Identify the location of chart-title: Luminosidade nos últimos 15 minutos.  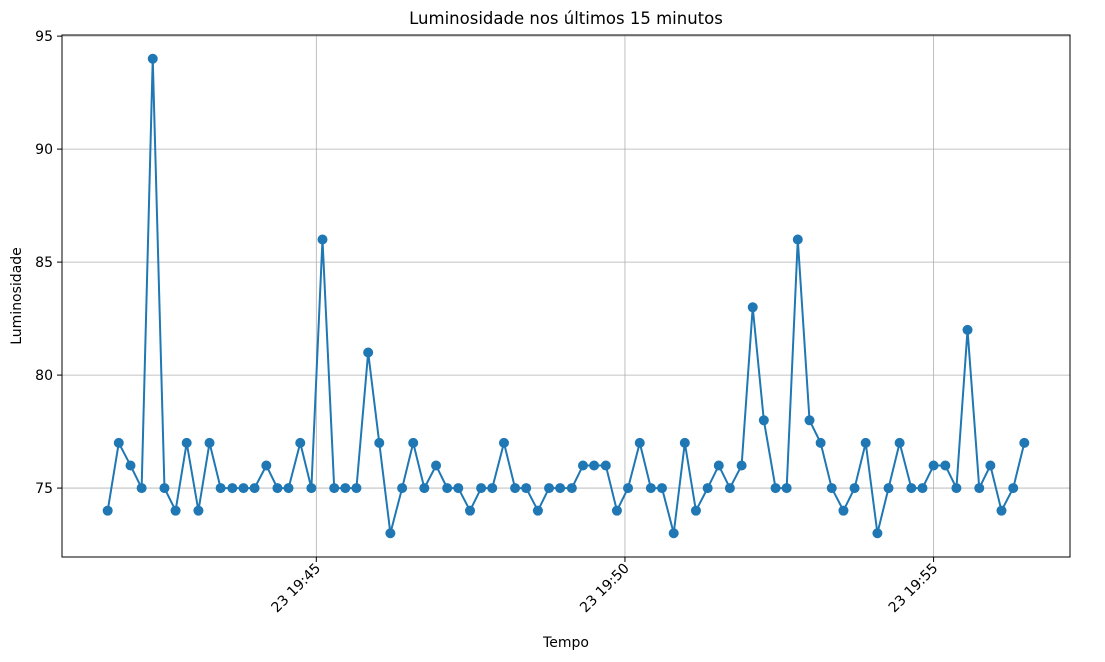
(566, 18).